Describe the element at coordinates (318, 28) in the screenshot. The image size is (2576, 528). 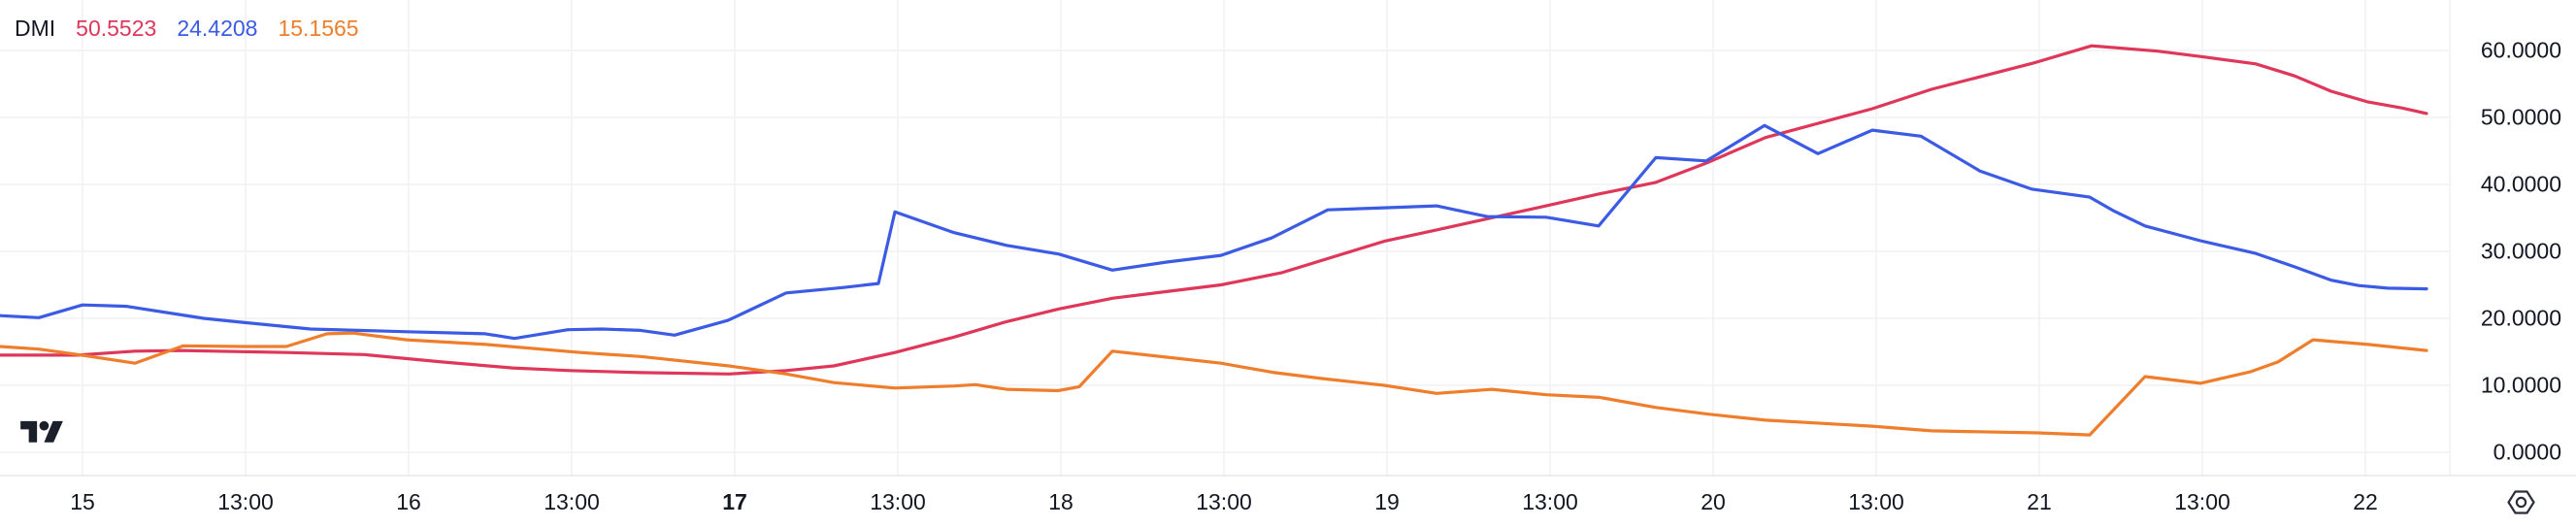
I see `legend-value: 15.1565` at that location.